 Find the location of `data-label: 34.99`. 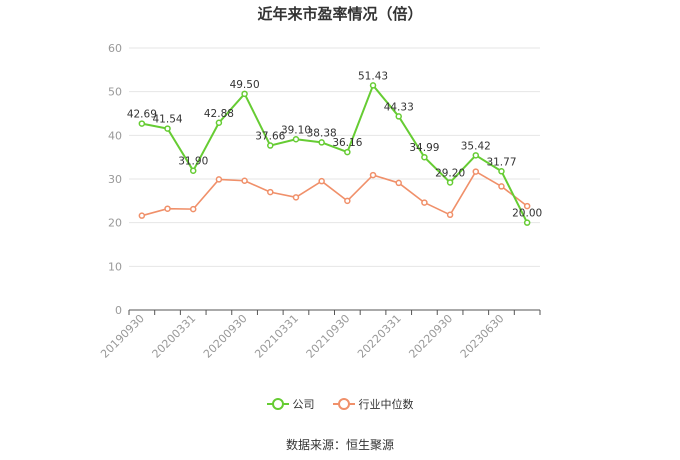

data-label: 34.99 is located at coordinates (424, 148).